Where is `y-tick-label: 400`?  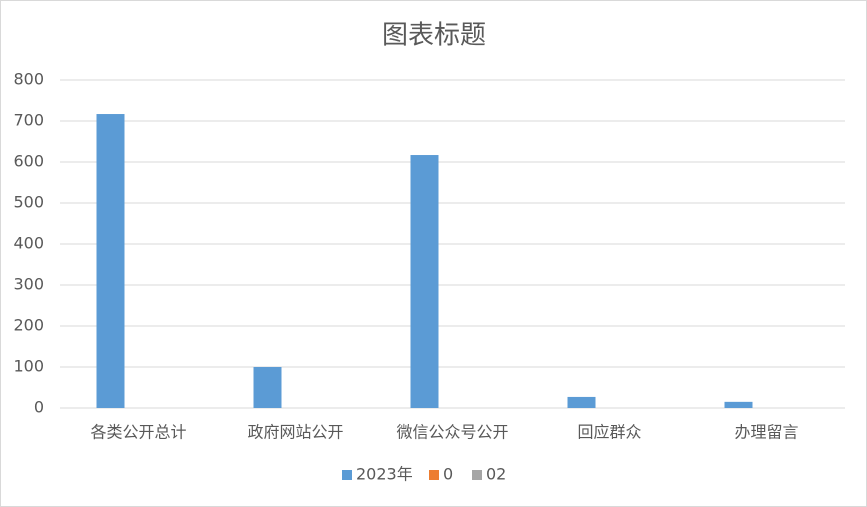
y-tick-label: 400 is located at coordinates (28, 243).